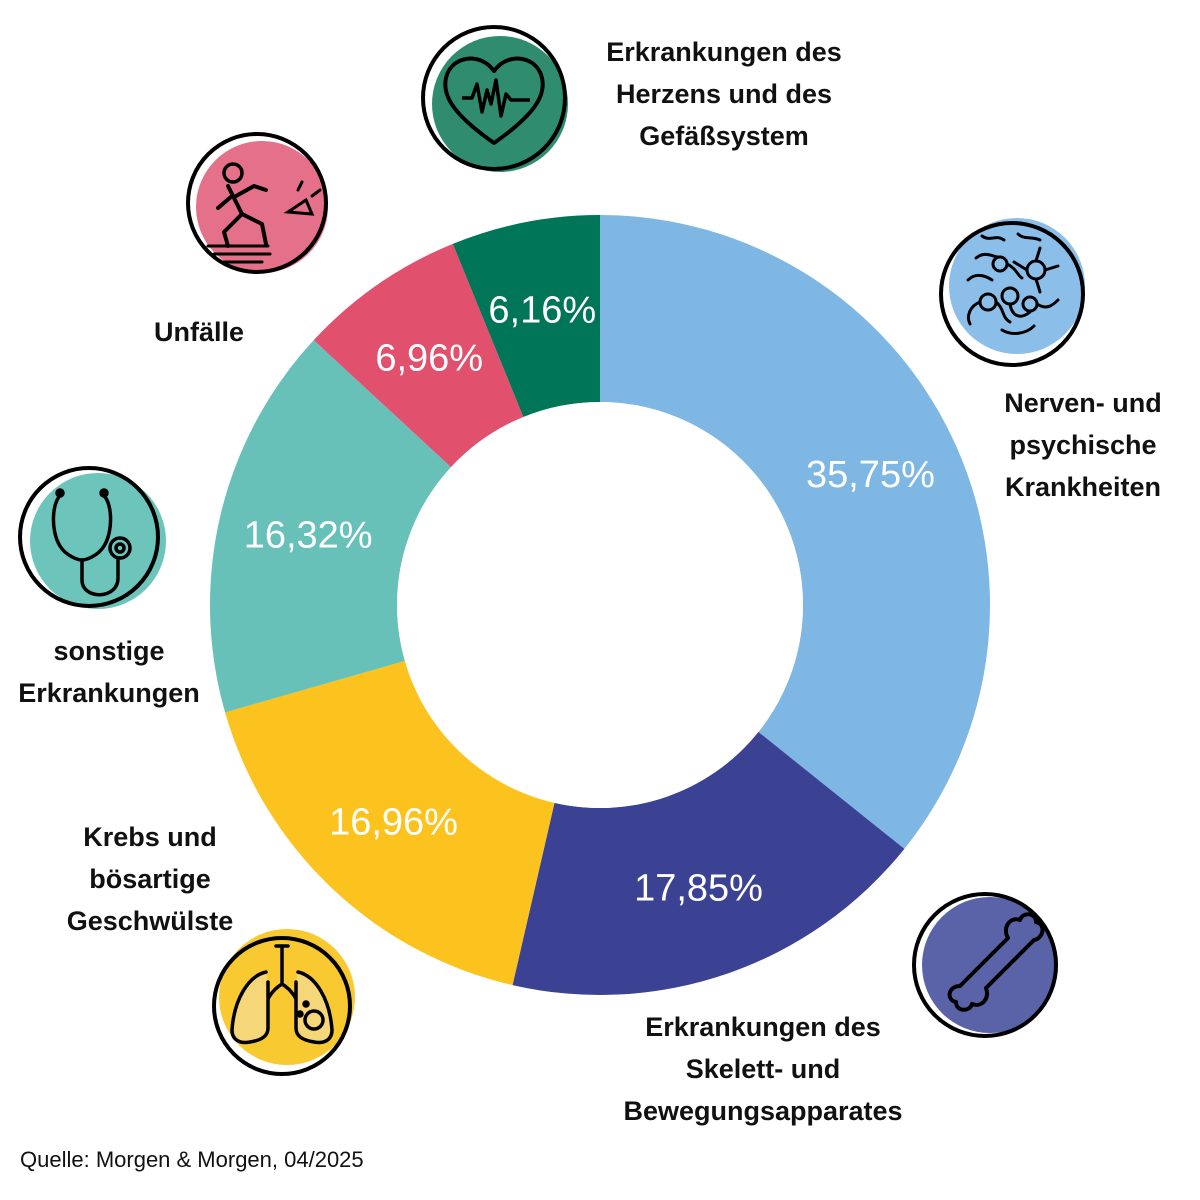 This screenshot has height=1200, width=1200. Describe the element at coordinates (494, 98) in the screenshot. I see `heart-pulse-icon` at that location.